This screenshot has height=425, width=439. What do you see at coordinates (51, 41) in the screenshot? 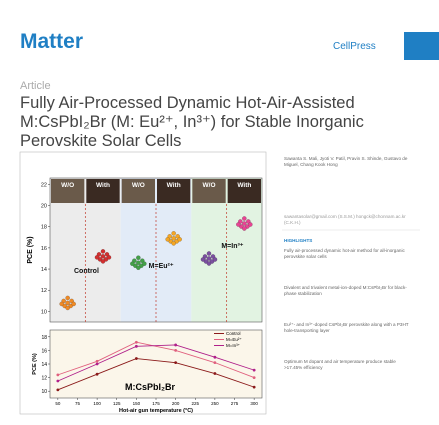
I see `journal-name: Matter` at bounding box center [51, 41].